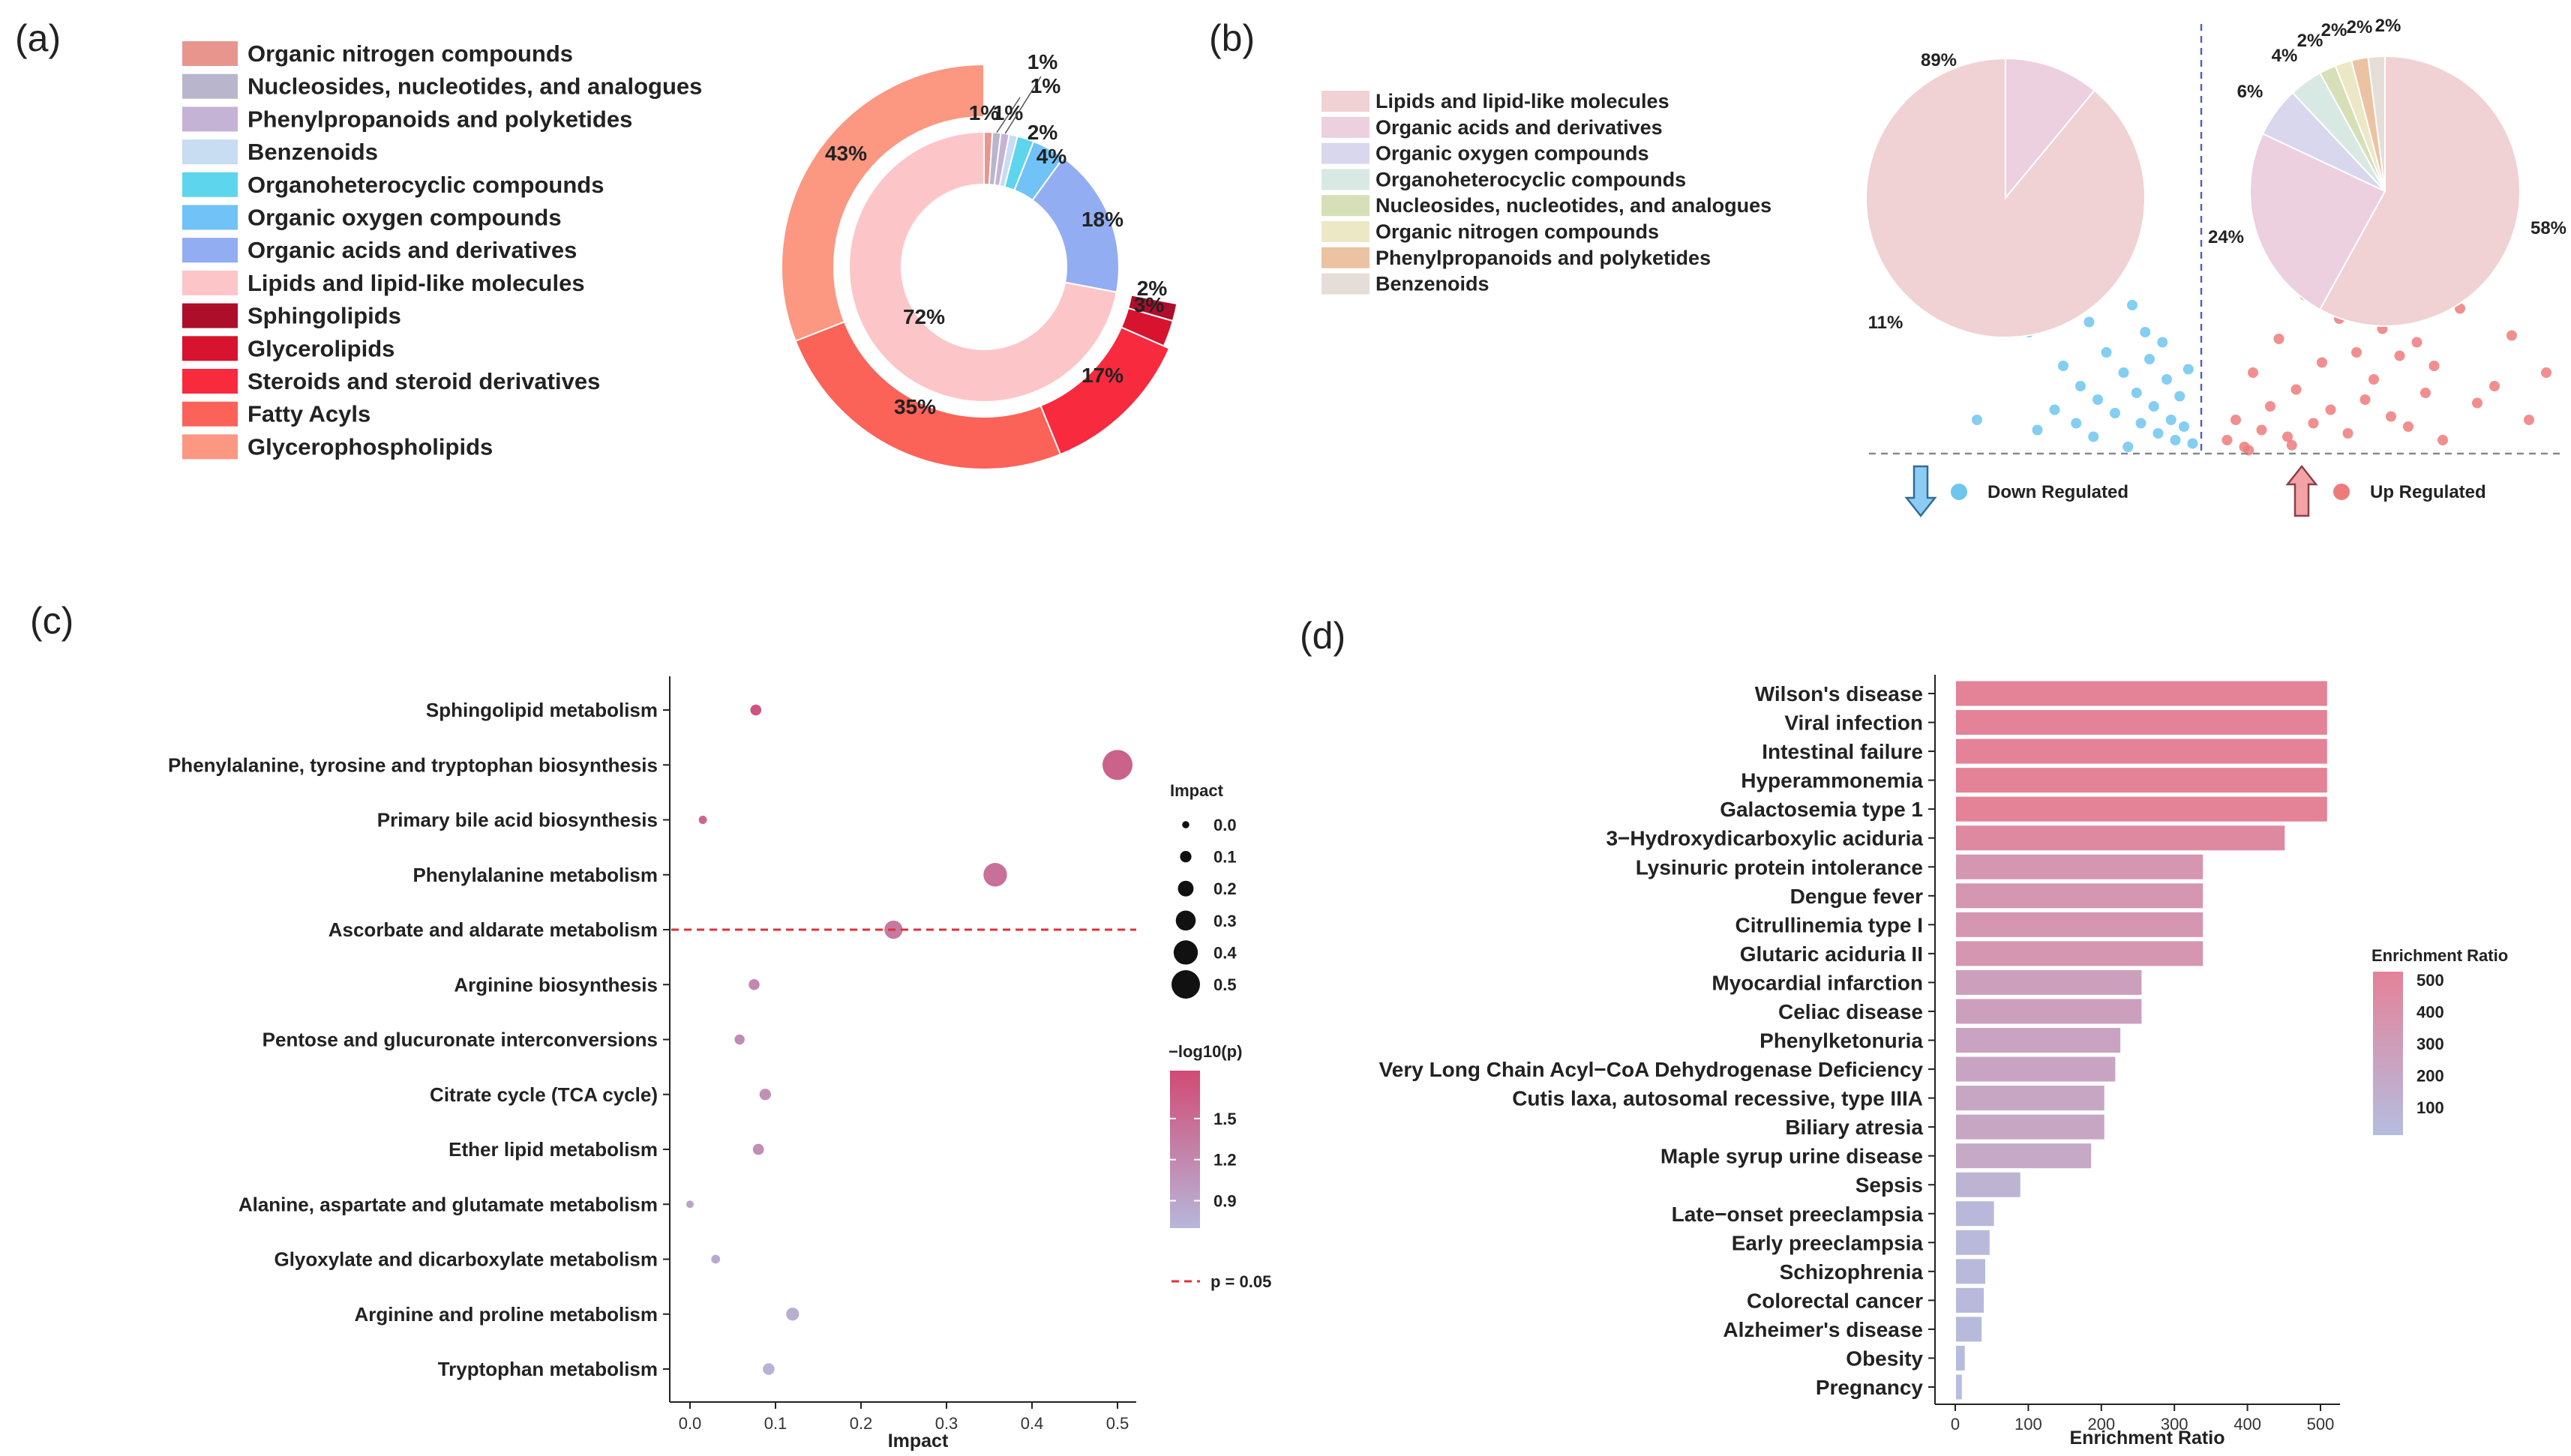 The image size is (2571, 1456). I want to click on panel-a-donut-chart: 1%1%1%2%4%18%72%1%2%3%17%35%43%, so click(979, 260).